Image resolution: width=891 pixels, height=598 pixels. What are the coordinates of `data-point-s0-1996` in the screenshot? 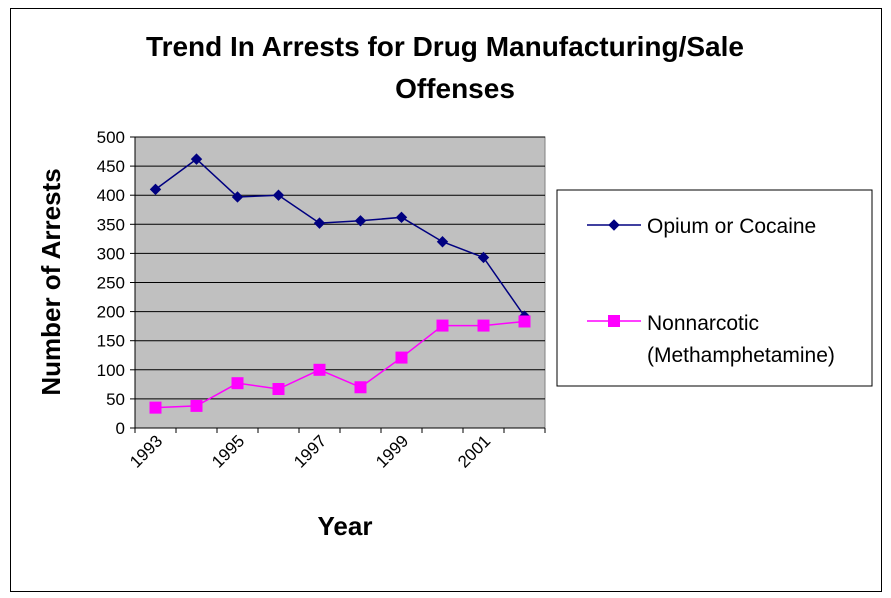 It's located at (278, 195).